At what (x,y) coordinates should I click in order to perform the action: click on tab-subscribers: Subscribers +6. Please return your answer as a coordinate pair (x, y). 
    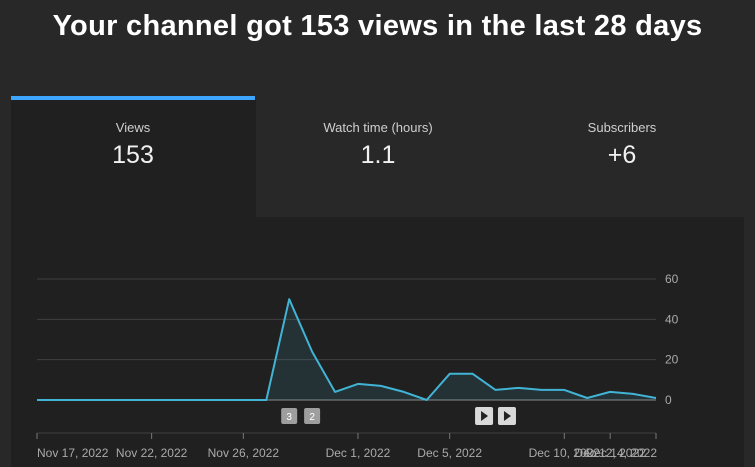
    Looking at the image, I should click on (622, 156).